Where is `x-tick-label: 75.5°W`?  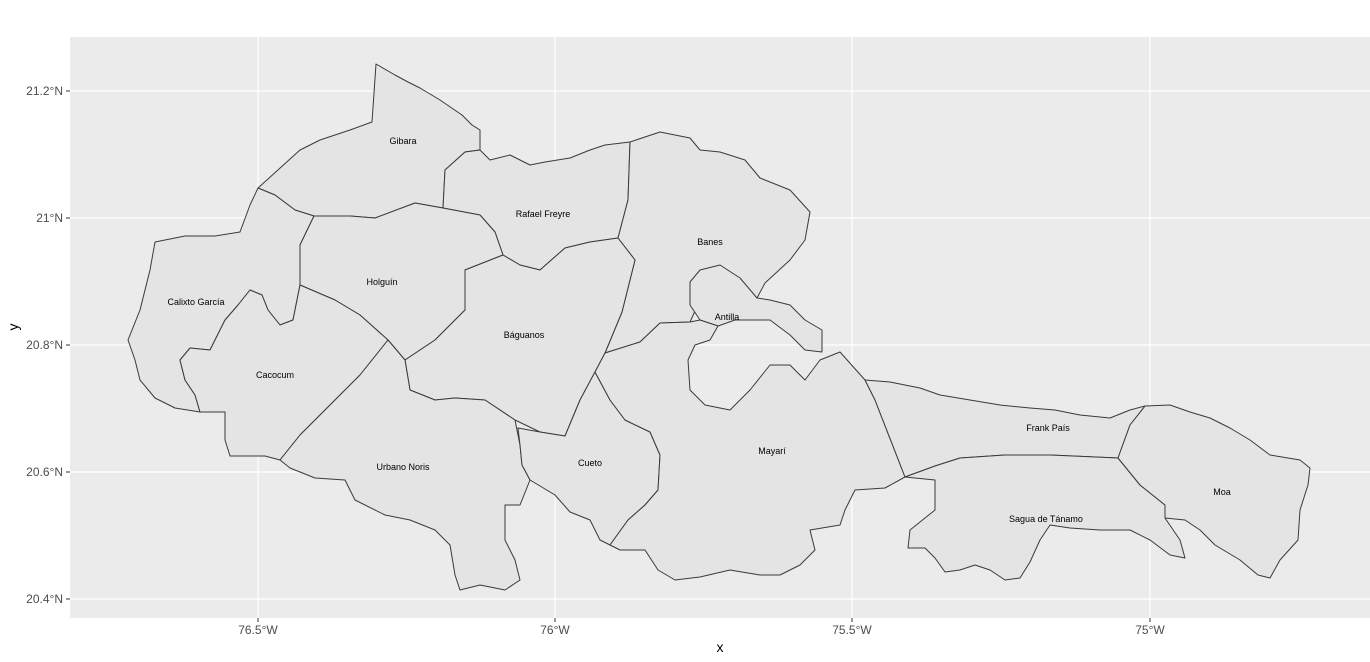 x-tick-label: 75.5°W is located at coordinates (852, 630).